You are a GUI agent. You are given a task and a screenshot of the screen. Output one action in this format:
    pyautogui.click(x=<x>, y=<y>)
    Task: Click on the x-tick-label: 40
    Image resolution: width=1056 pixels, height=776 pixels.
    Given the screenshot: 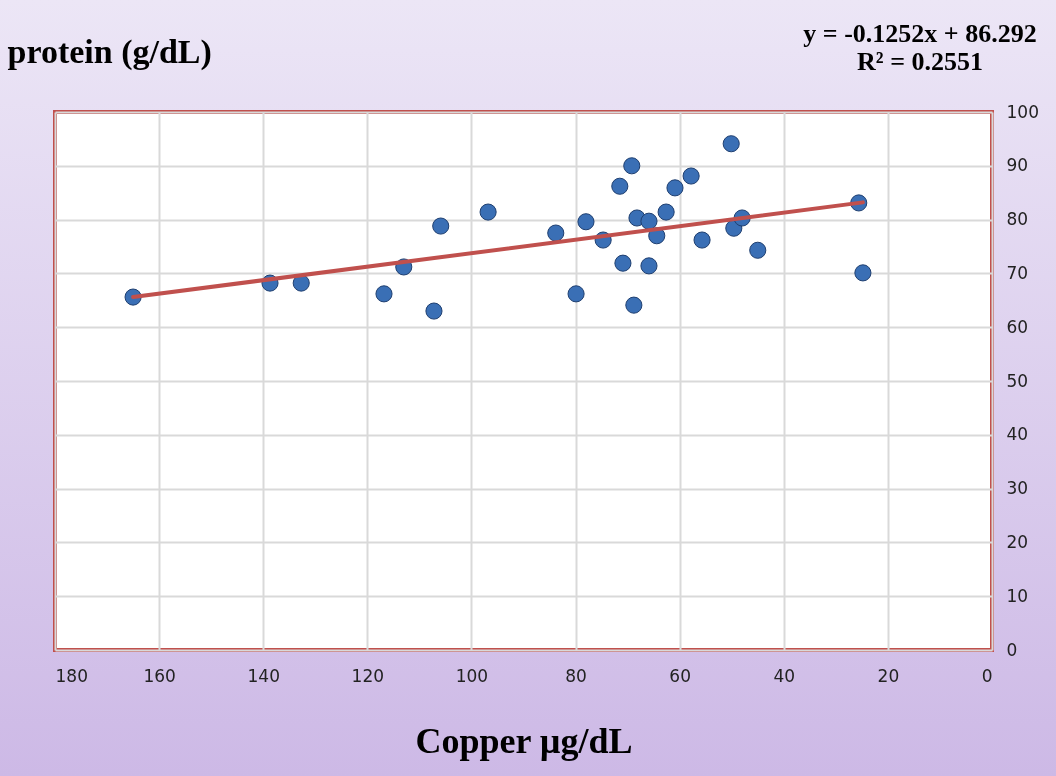 What is the action you would take?
    pyautogui.click(x=784, y=675)
    